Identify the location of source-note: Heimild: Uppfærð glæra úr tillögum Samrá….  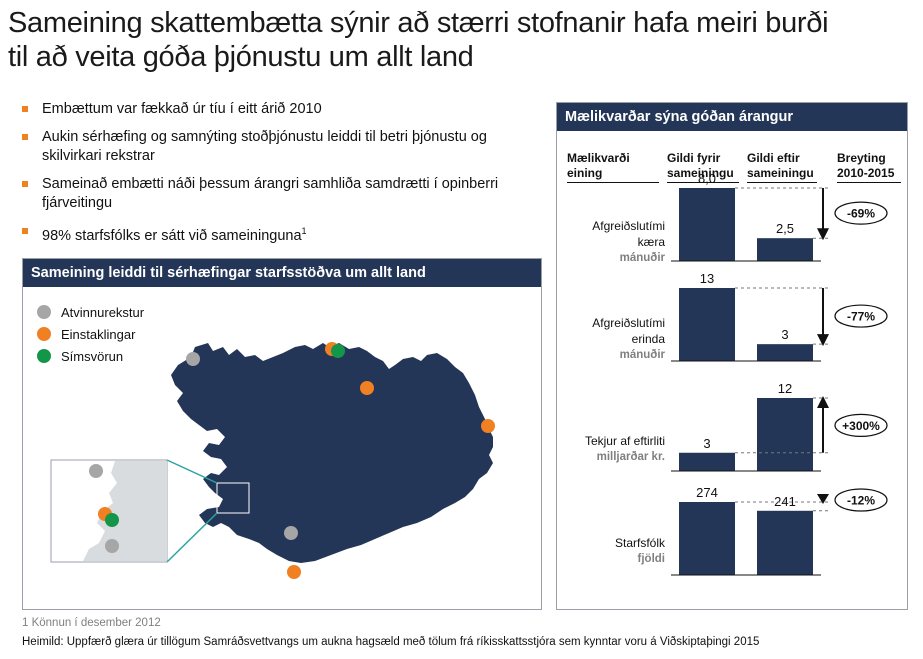
(391, 642).